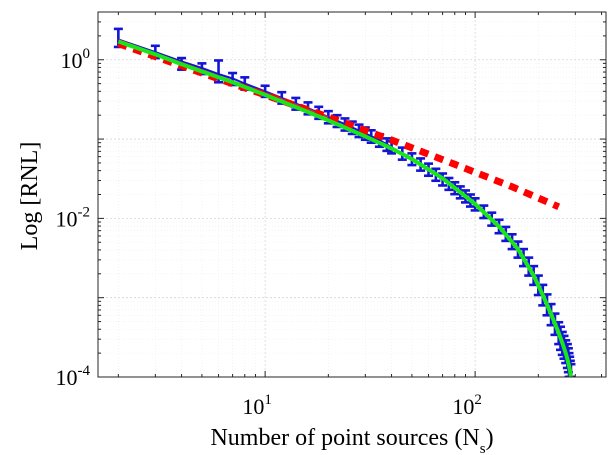 The width and height of the screenshot is (612, 455). What do you see at coordinates (73, 376) in the screenshot?
I see `y-tick-label: 10⁻⁴` at bounding box center [73, 376].